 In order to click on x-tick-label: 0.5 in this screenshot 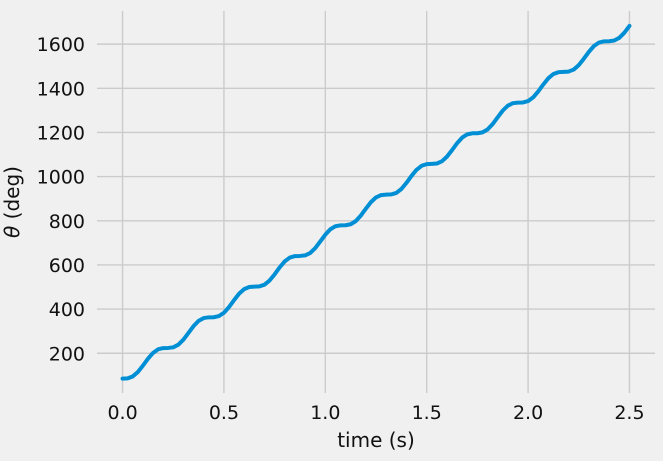, I will do `click(224, 413)`.